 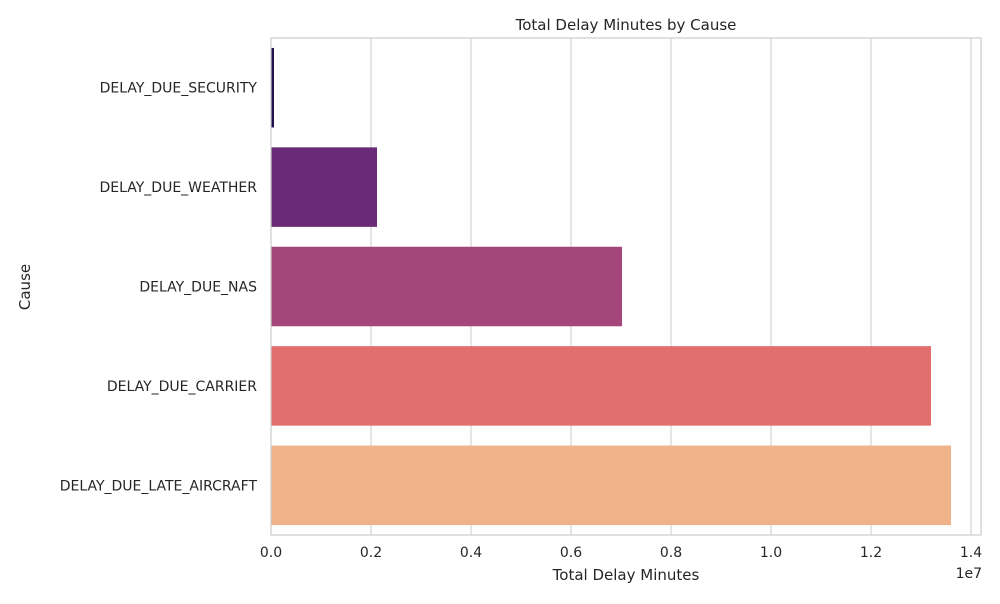 What do you see at coordinates (159, 486) in the screenshot?
I see `y-tick-label: DELAY_DUE_LATE_AIRCRAFT` at bounding box center [159, 486].